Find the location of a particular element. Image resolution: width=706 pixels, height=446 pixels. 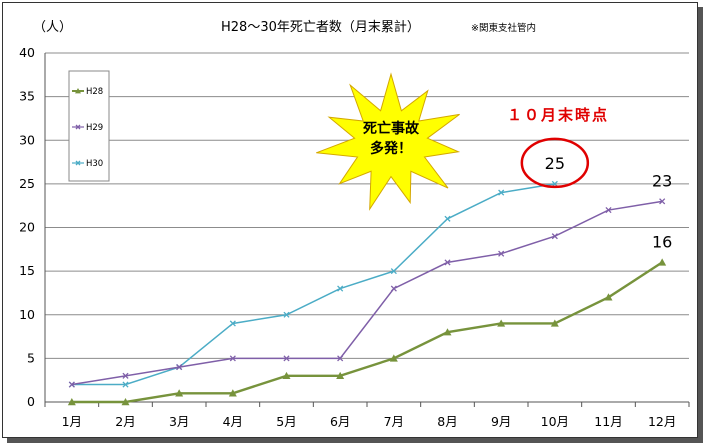

starburst-text-line2: 多発！ is located at coordinates (391, 148).